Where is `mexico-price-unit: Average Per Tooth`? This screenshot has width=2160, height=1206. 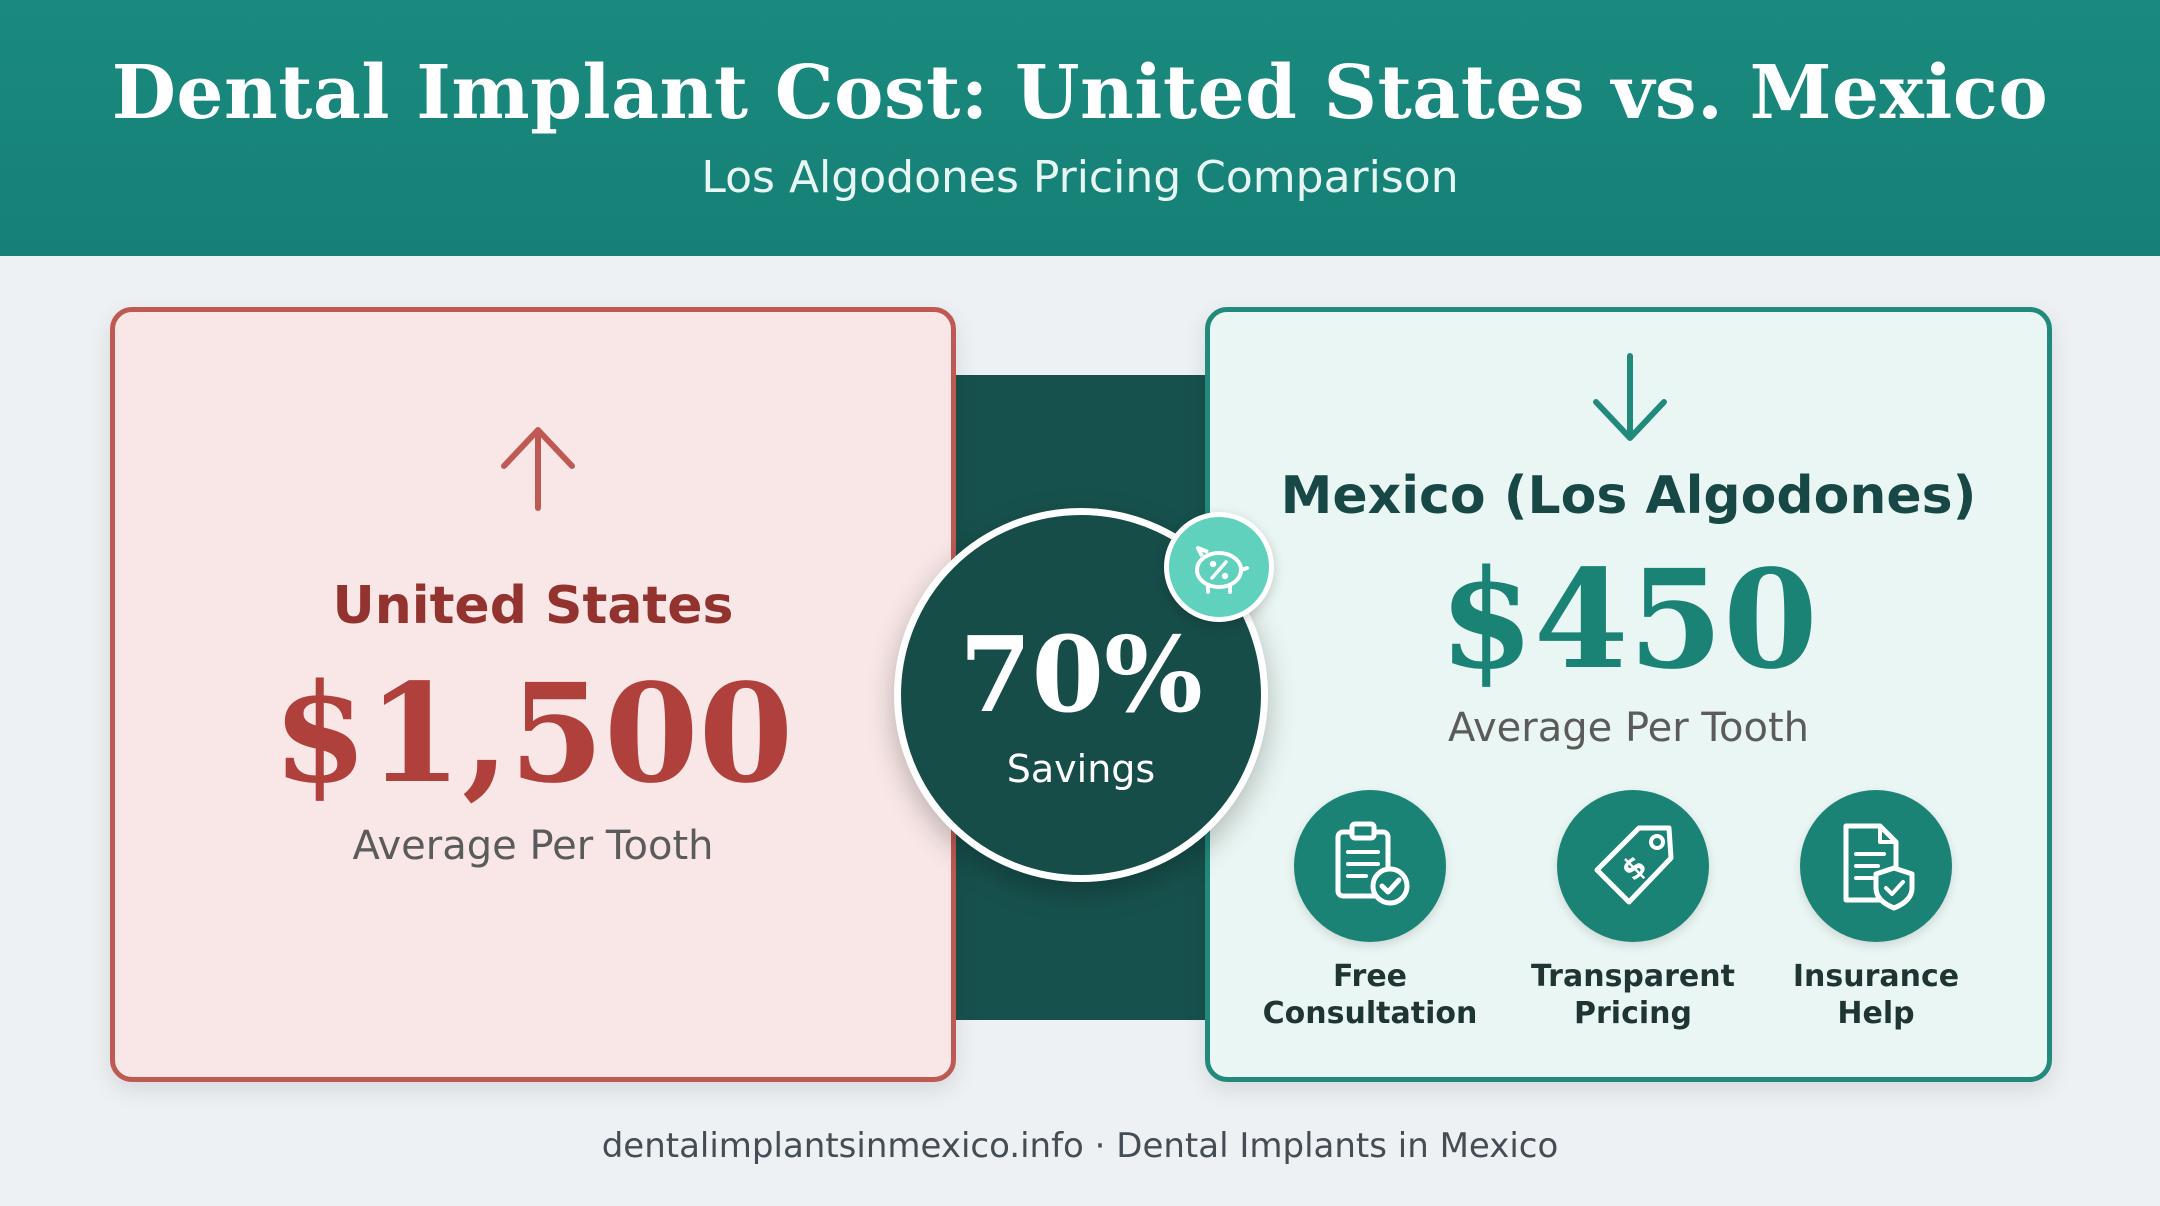
mexico-price-unit: Average Per Tooth is located at coordinates (1628, 728).